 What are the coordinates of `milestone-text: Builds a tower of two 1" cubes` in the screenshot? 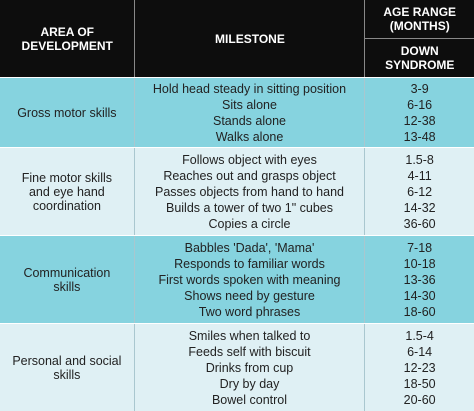 It's located at (249, 207).